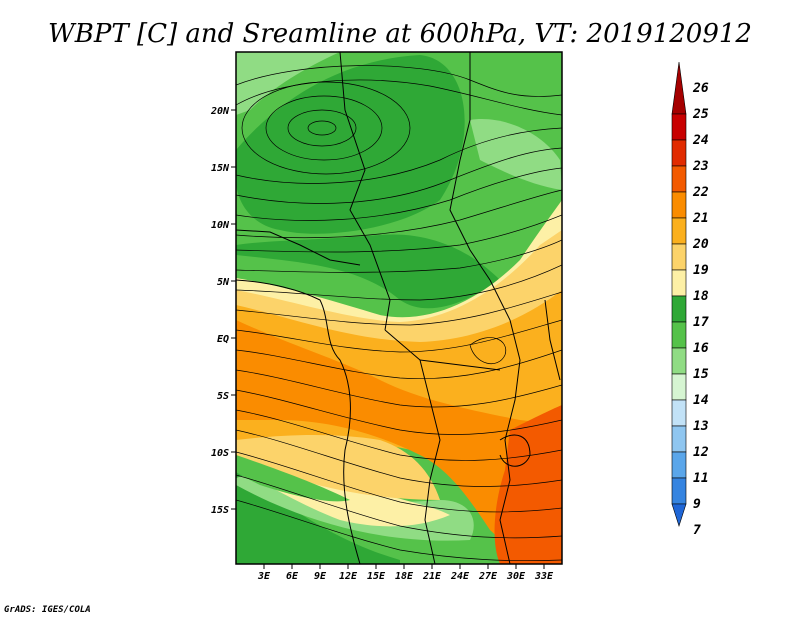 This screenshot has width=800, height=618. Describe the element at coordinates (350, 144) in the screenshot. I see `field-dark-green-north` at that location.